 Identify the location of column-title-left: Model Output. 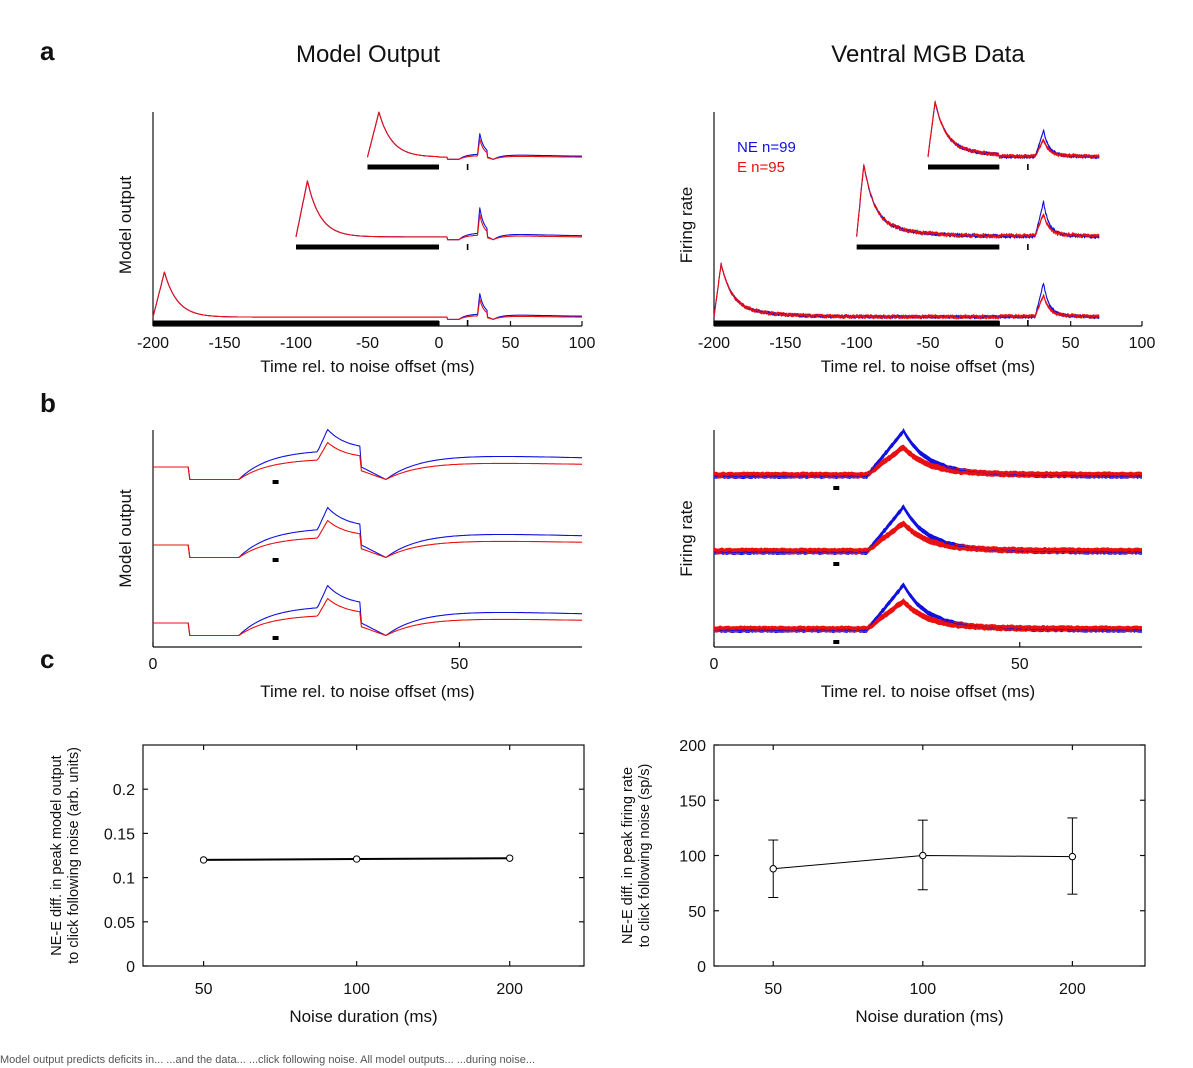
(368, 54).